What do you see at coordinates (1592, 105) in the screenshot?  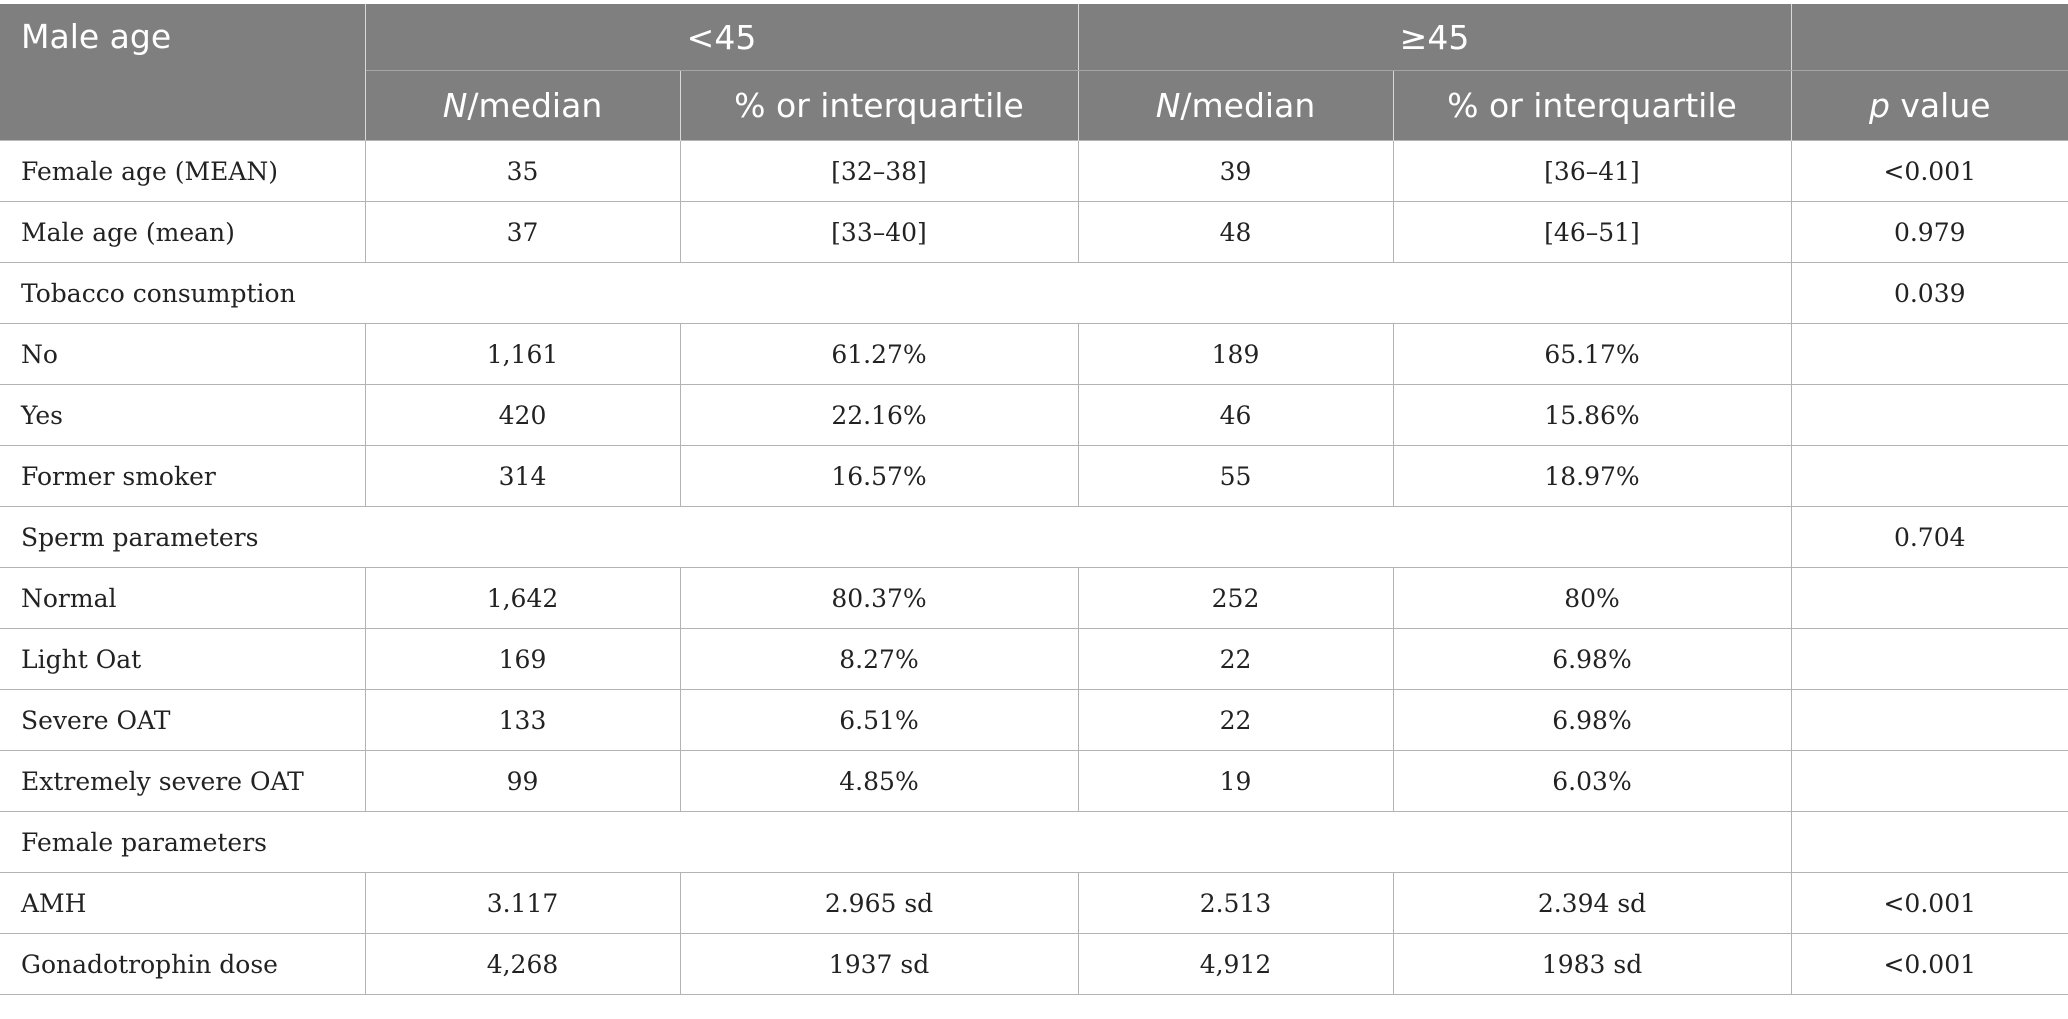 I see `header-pct-iqr-ge45: % or interquartile` at bounding box center [1592, 105].